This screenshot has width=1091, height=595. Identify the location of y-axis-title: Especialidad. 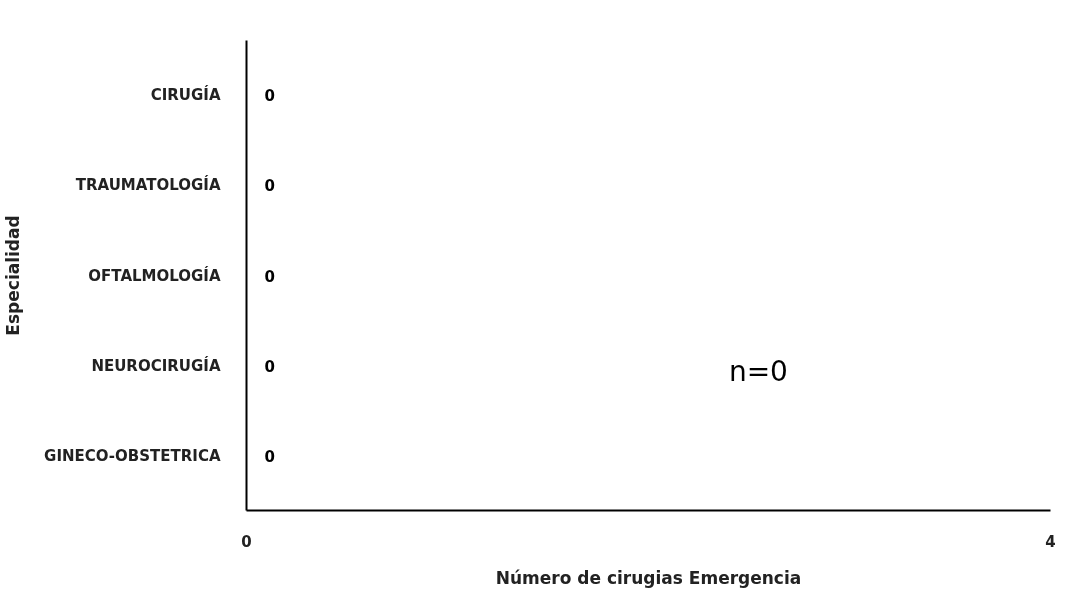
(13, 275).